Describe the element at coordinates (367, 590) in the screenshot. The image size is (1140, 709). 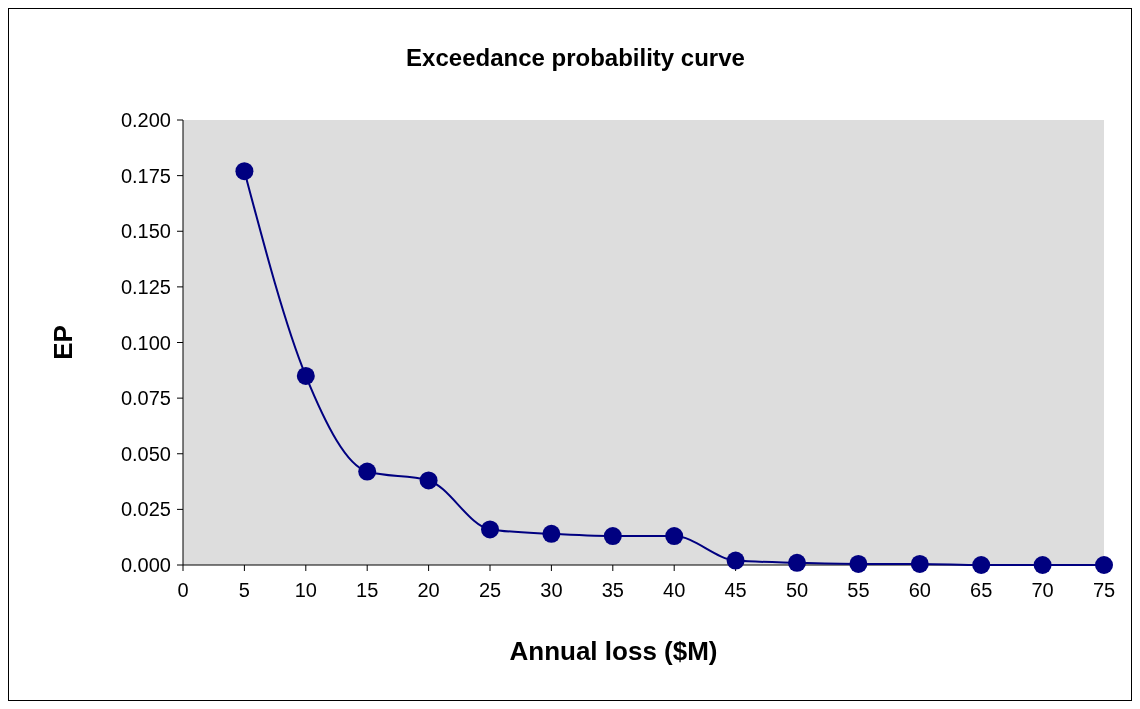
I see `x-tick-label: 15` at that location.